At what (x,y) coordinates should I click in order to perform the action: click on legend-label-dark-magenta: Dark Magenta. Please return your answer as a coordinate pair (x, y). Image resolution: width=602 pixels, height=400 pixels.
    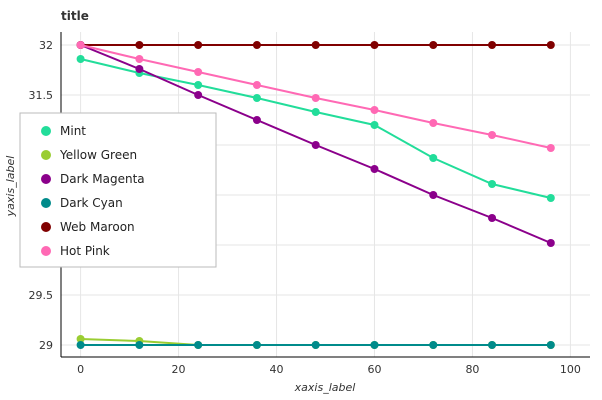
    Looking at the image, I should click on (102, 179).